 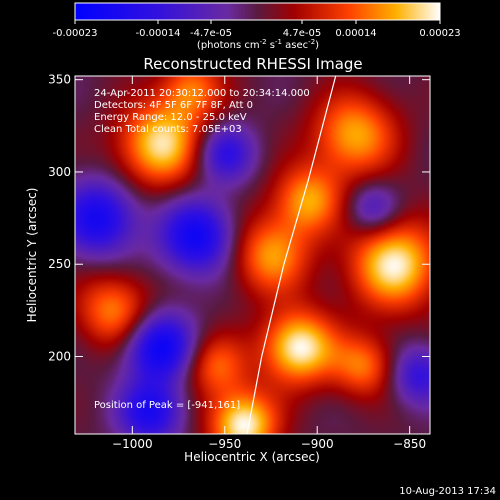 What do you see at coordinates (257, 11) in the screenshot?
I see `colorbar` at bounding box center [257, 11].